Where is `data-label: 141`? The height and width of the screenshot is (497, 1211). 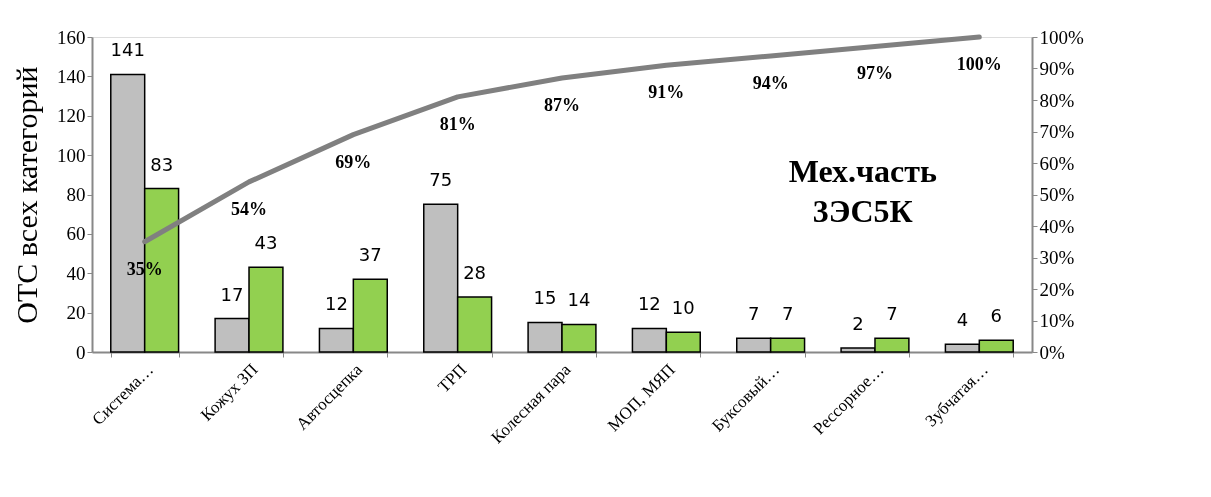
data-label: 141 is located at coordinates (127, 50).